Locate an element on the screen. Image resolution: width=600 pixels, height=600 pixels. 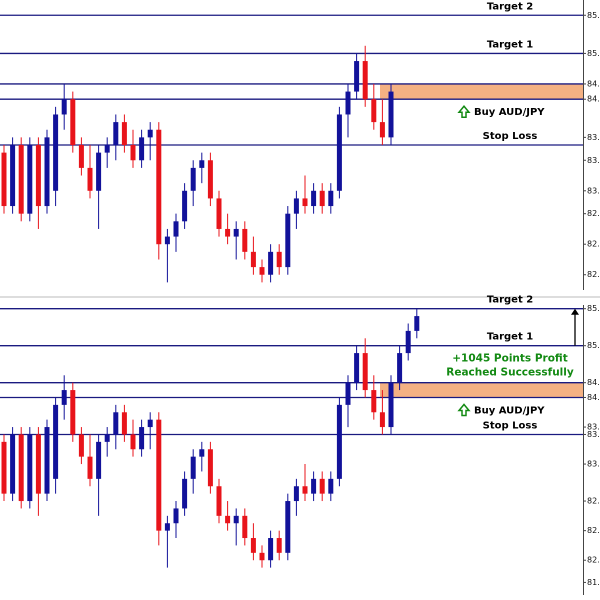
y-tick-label: 85.5 is located at coordinates (593, 15).